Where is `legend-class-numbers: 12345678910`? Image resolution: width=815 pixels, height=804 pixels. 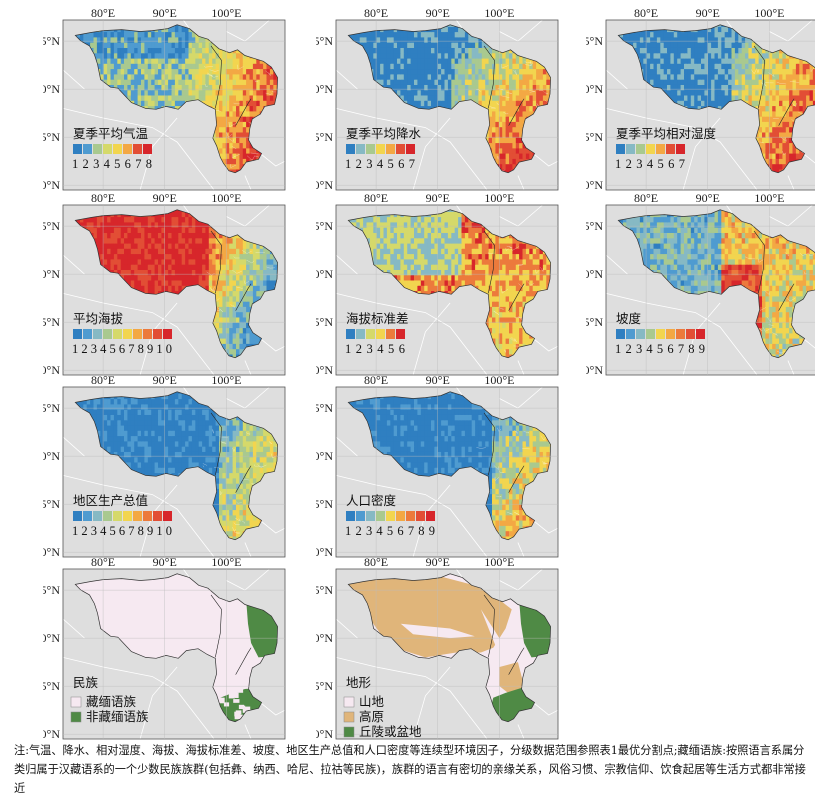
legend-class-numbers: 12345678910 is located at coordinates (122, 349).